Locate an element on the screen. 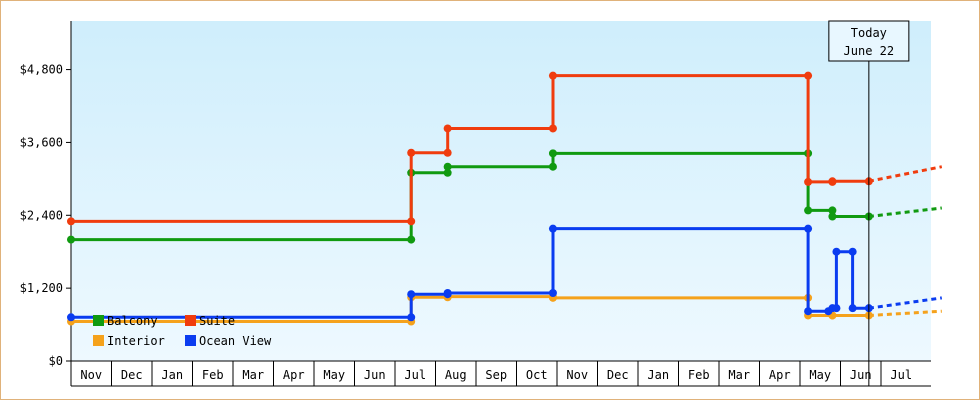 Image resolution: width=980 pixels, height=400 pixels. x-tick-label: Oct is located at coordinates (537, 375).